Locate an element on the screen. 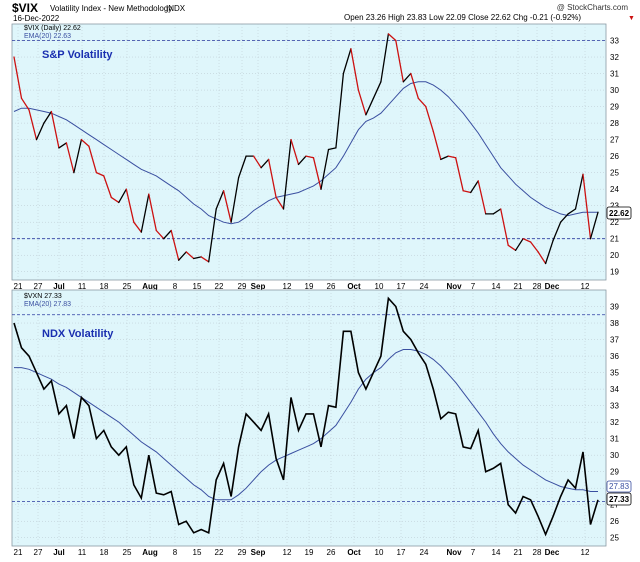  vix-y-tick-label: 29 is located at coordinates (614, 107).